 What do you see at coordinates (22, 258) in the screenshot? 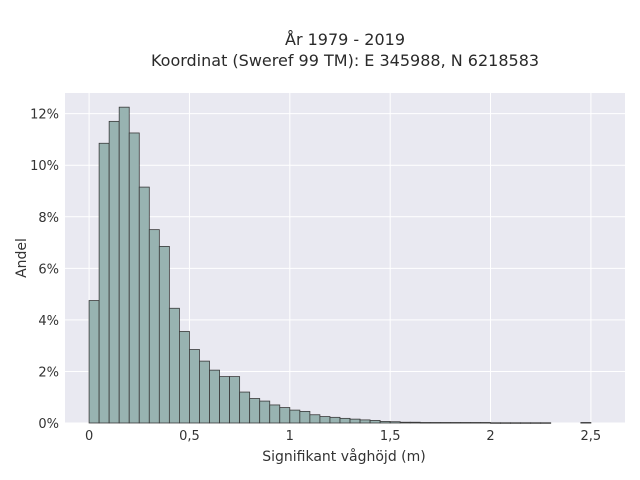
I see `y-axis-label: Andel` at bounding box center [22, 258].